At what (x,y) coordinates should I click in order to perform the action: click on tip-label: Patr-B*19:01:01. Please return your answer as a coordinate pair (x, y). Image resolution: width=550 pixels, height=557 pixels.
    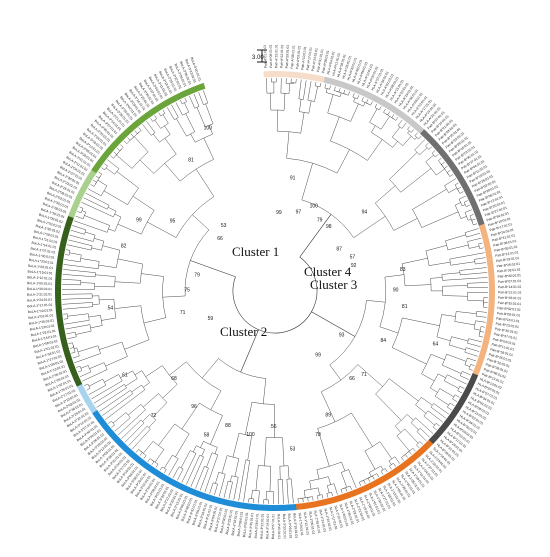
    Looking at the image, I should click on (508, 259).